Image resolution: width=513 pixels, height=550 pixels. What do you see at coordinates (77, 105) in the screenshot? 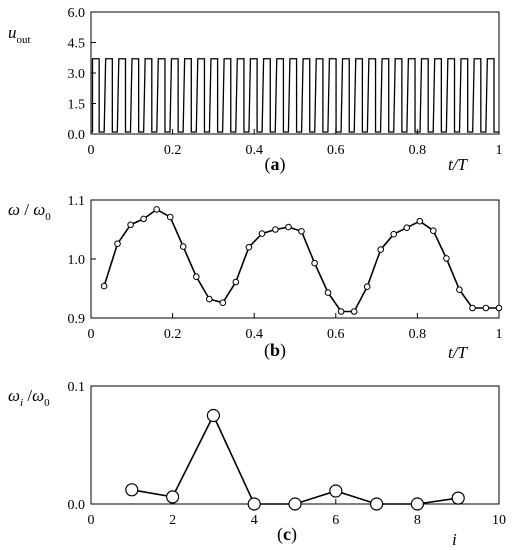
I see `panel-a-y-tick-label: 1.5` at bounding box center [77, 105].